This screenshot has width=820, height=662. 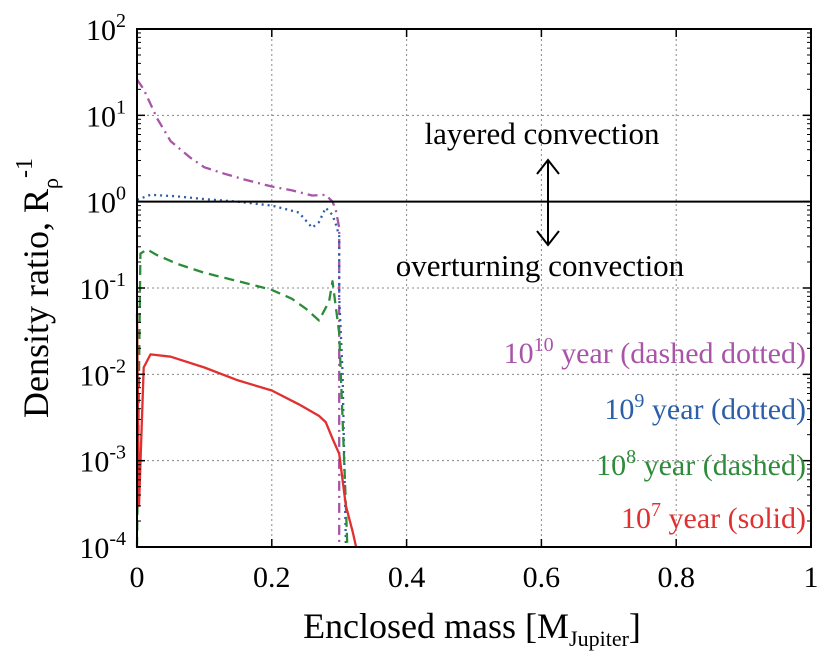 I want to click on y-tick-label: 10⁻³, so click(x=102, y=460).